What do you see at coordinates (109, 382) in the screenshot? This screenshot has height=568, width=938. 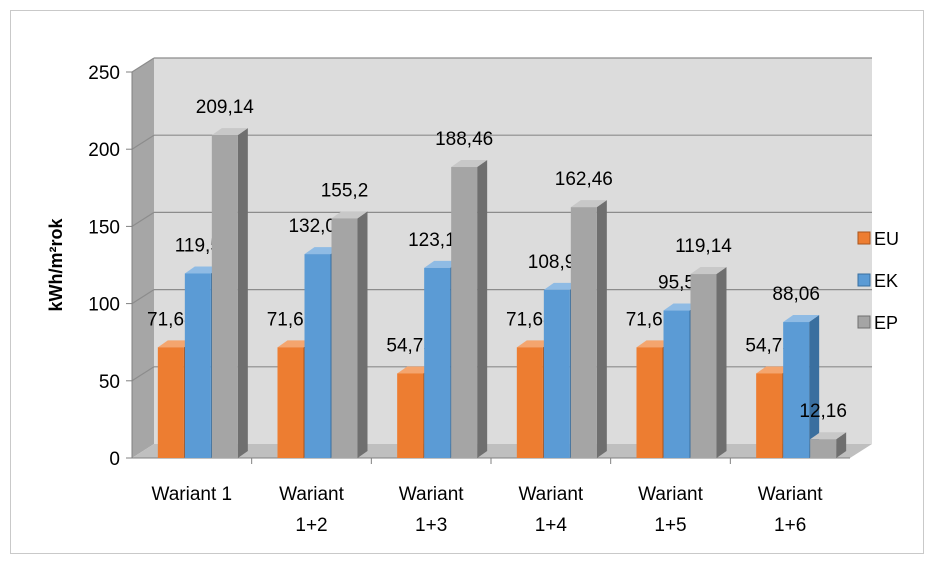 I see `y-tick-label: 50` at bounding box center [109, 382].